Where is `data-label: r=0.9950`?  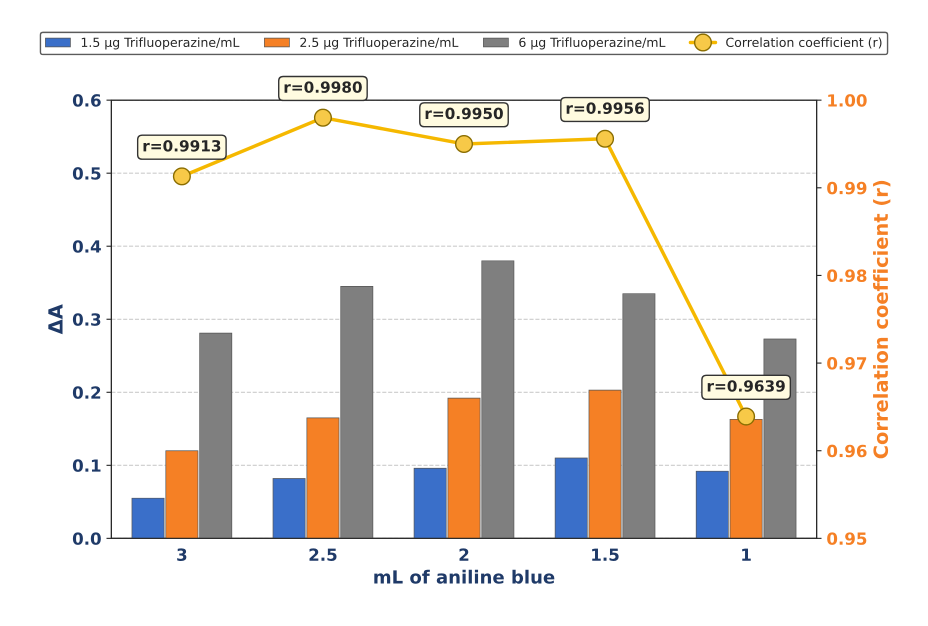
data-label: r=0.9950 is located at coordinates (464, 114).